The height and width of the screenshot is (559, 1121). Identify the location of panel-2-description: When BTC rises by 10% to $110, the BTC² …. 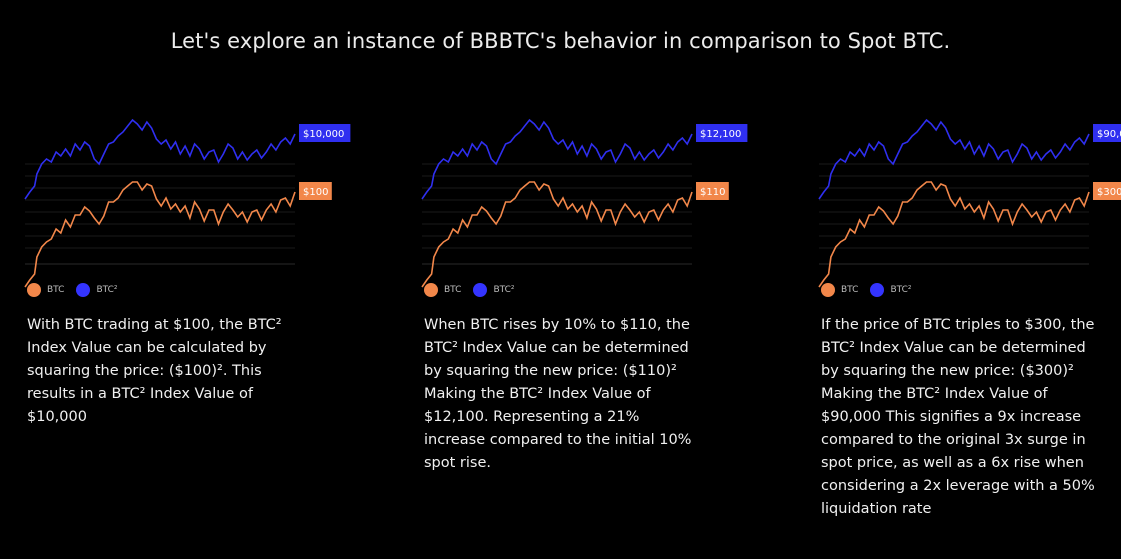
(558, 394).